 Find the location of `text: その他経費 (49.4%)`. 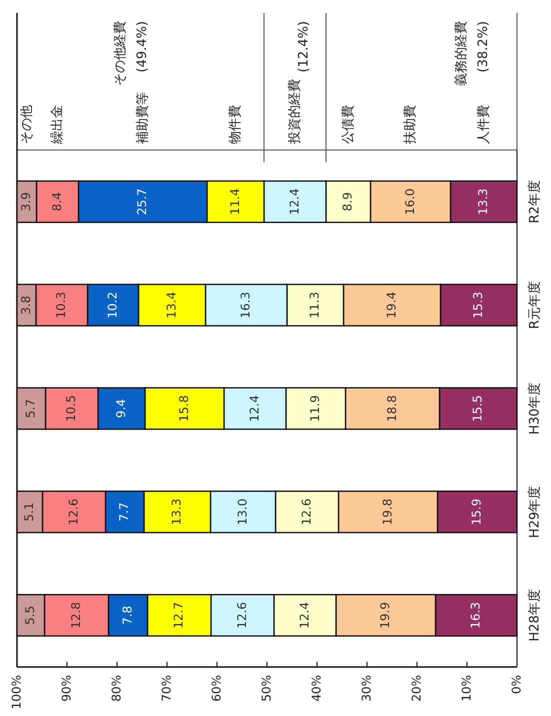

text: その他経費 (49.4%) is located at coordinates (131, 53).